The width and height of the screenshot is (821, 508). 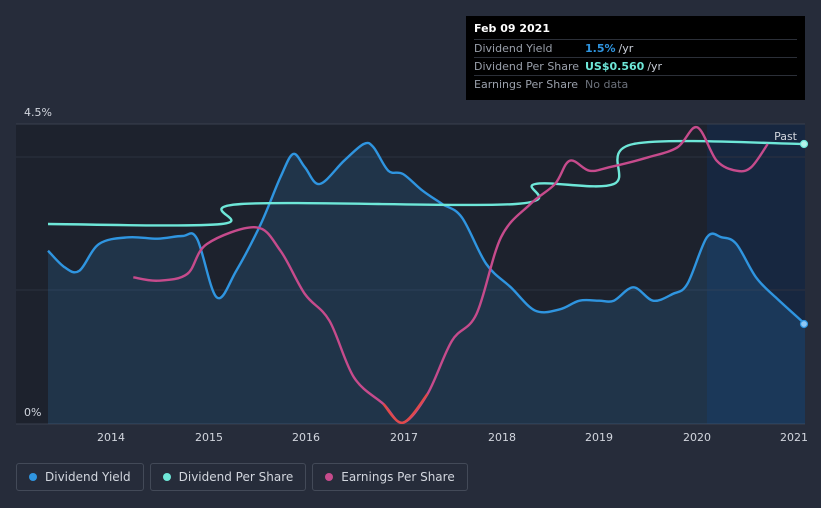 What do you see at coordinates (600, 48) in the screenshot?
I see `tooltip-value: 1.5%` at bounding box center [600, 48].